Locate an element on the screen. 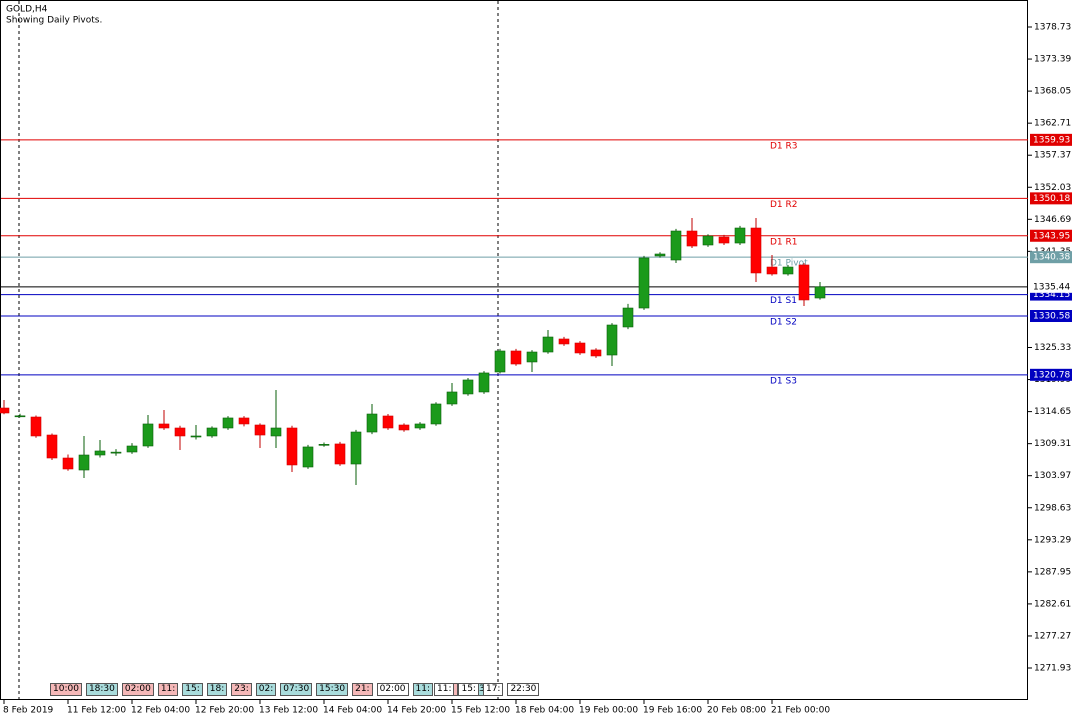 The width and height of the screenshot is (1080, 720). session-box: 22:30 is located at coordinates (523, 689).